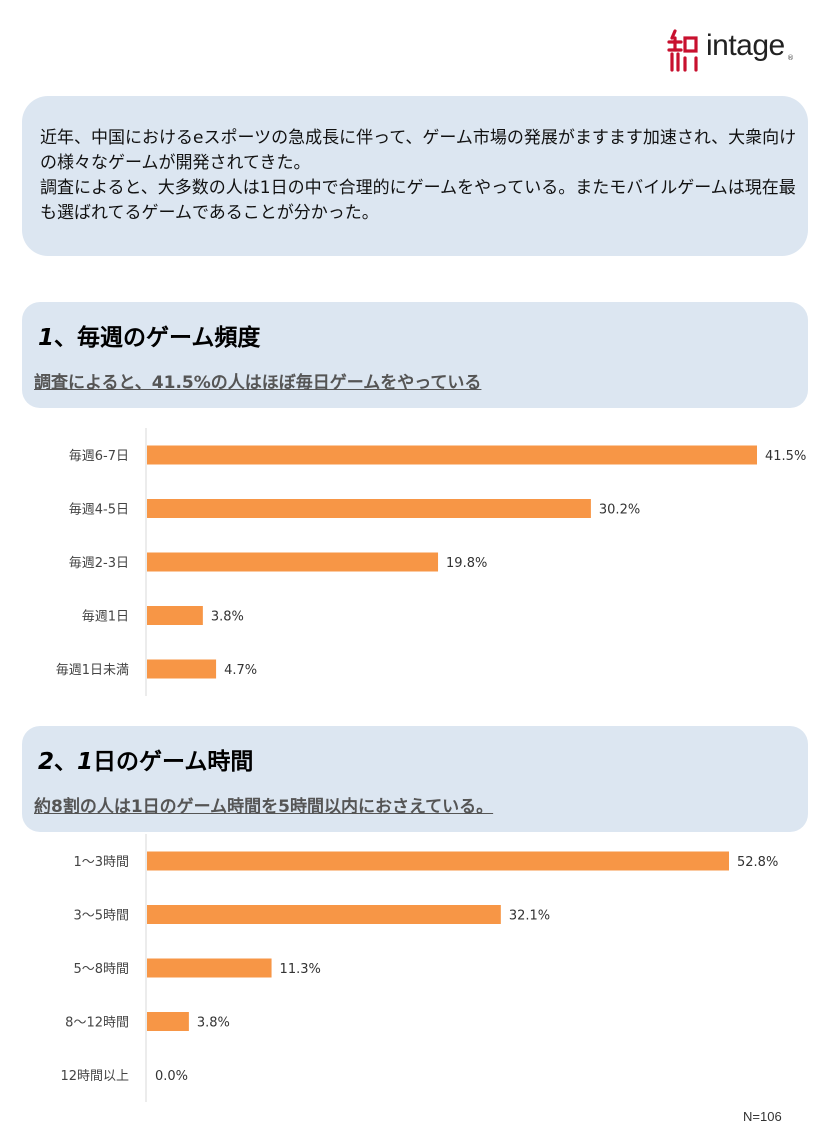  I want to click on time-value-label: 3.8%, so click(213, 1023).